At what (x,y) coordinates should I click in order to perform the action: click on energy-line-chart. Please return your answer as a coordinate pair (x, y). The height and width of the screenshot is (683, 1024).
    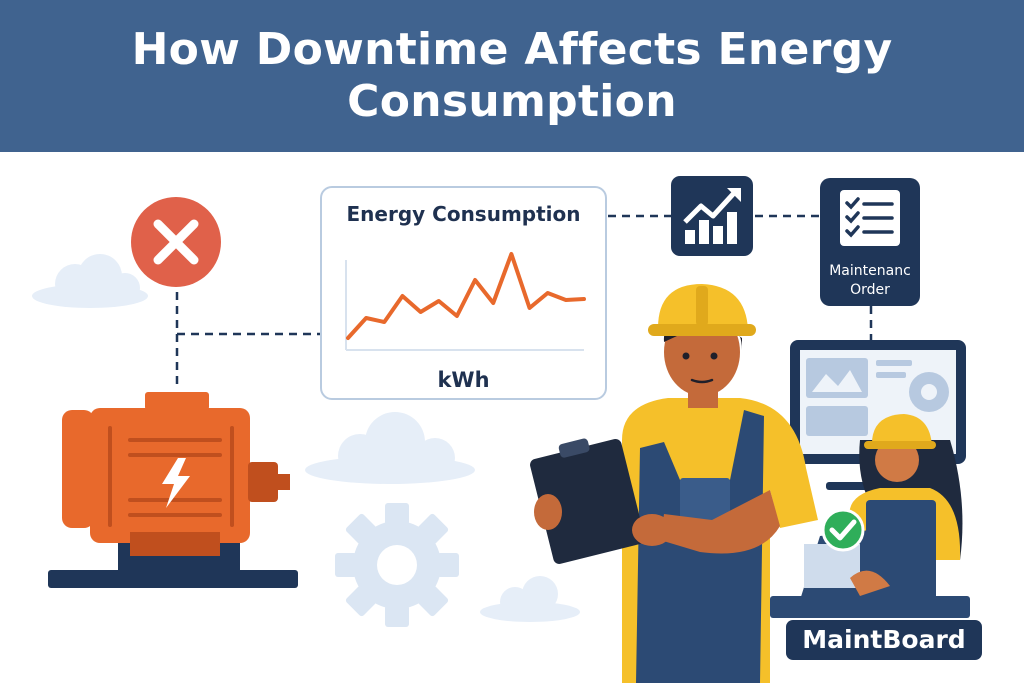
    Looking at the image, I should click on (465, 301).